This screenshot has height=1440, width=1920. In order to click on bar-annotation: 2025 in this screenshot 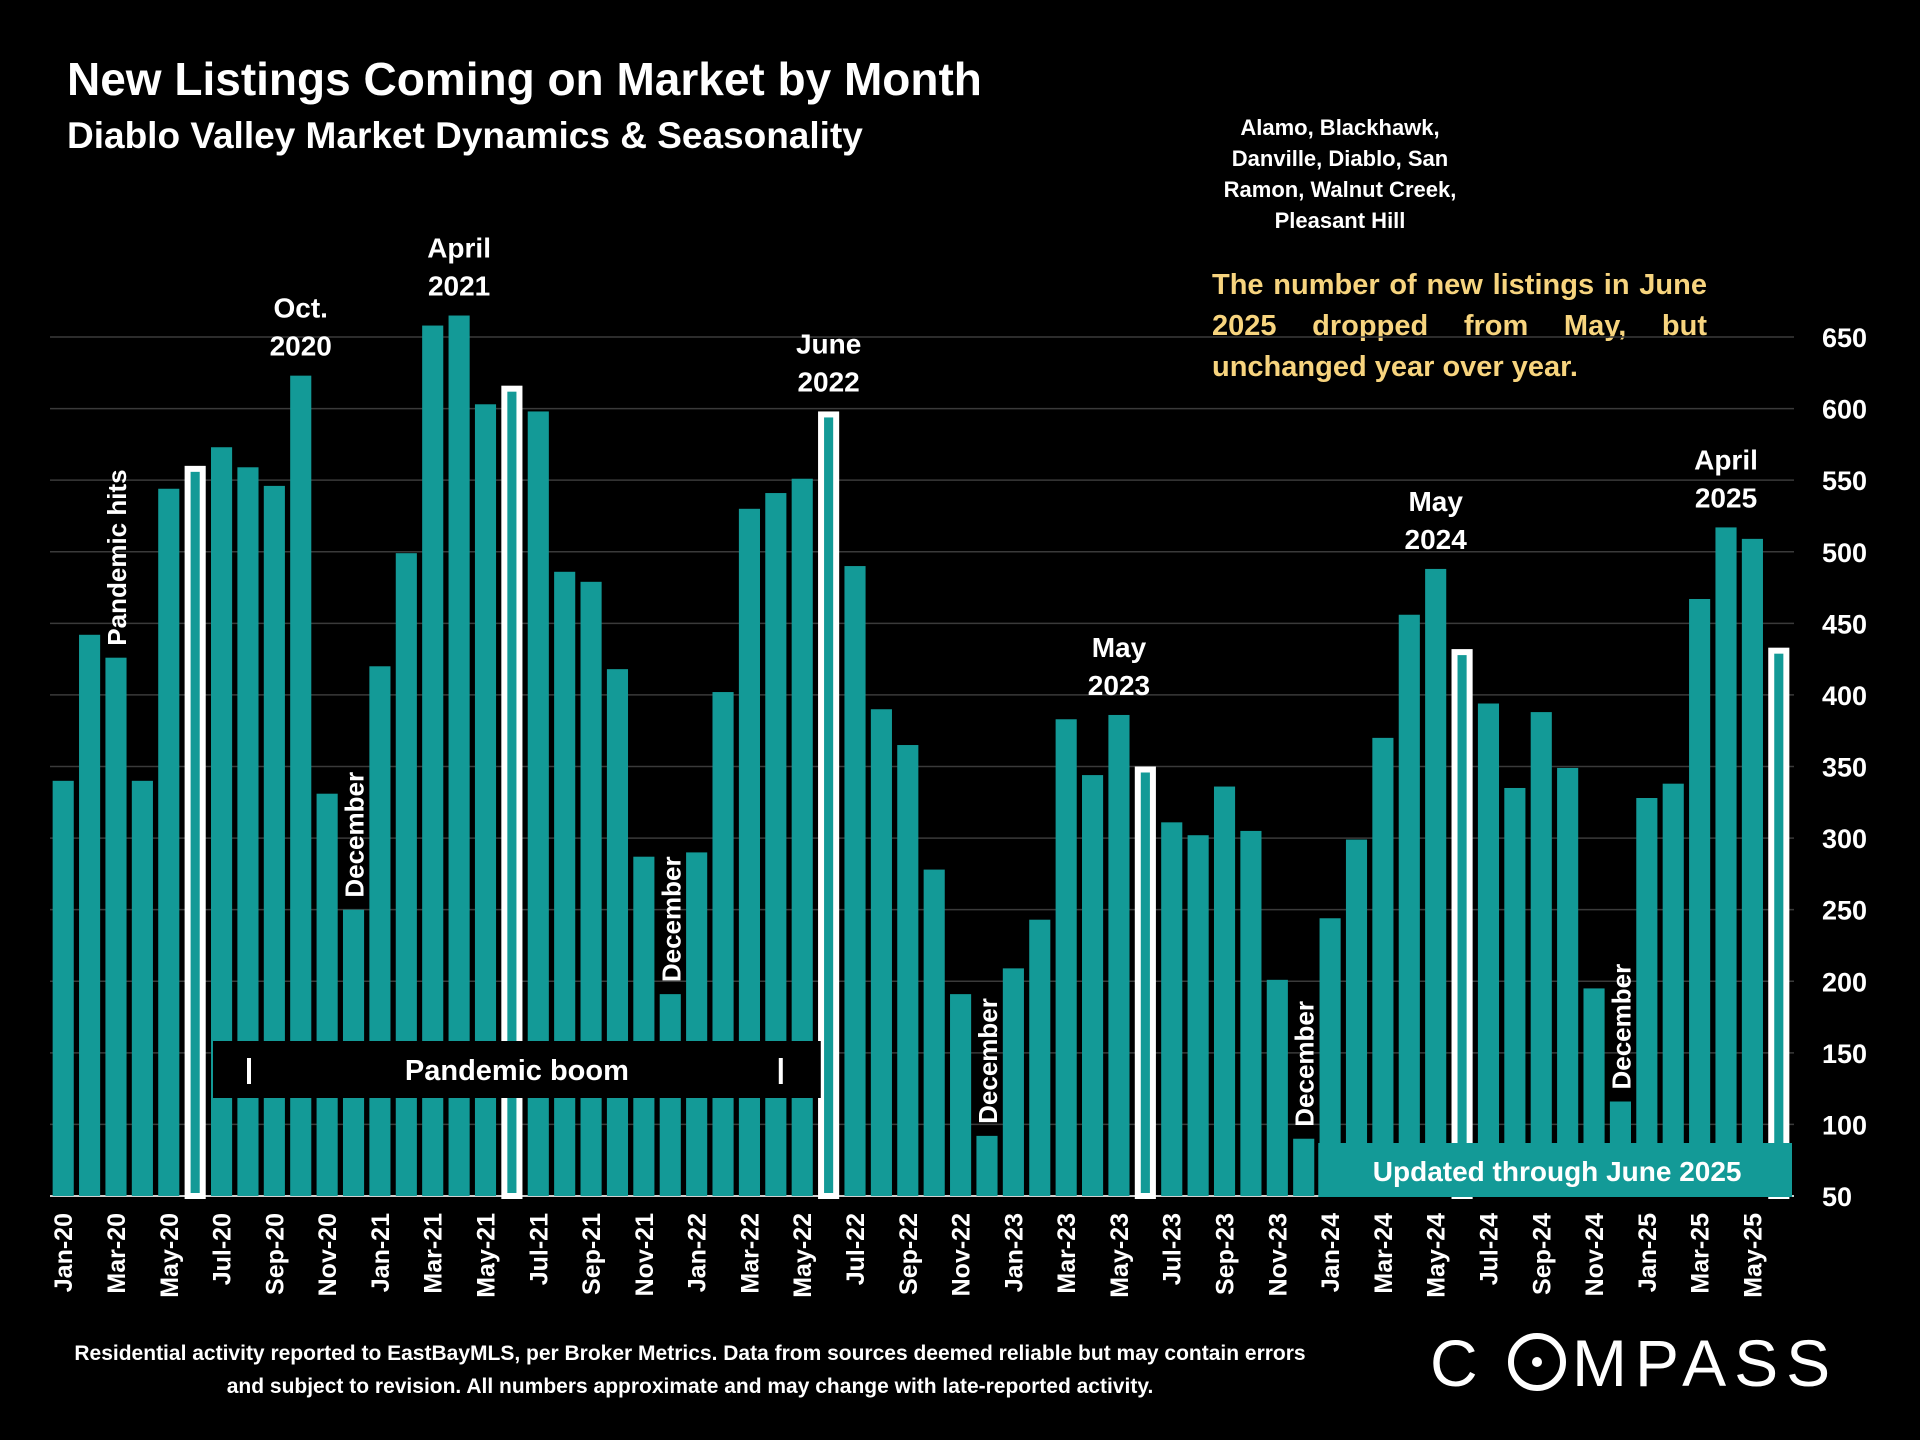, I will do `click(1726, 497)`.